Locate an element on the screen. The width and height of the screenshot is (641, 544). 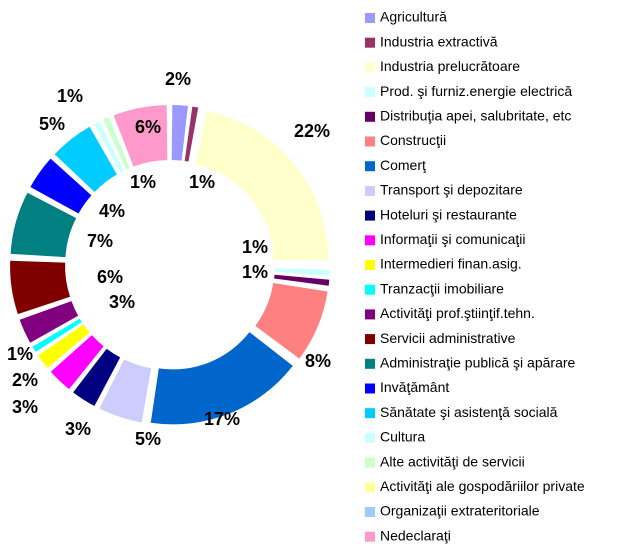
legend-label: Prod. şi furniz.energie electrică is located at coordinates (476, 91).